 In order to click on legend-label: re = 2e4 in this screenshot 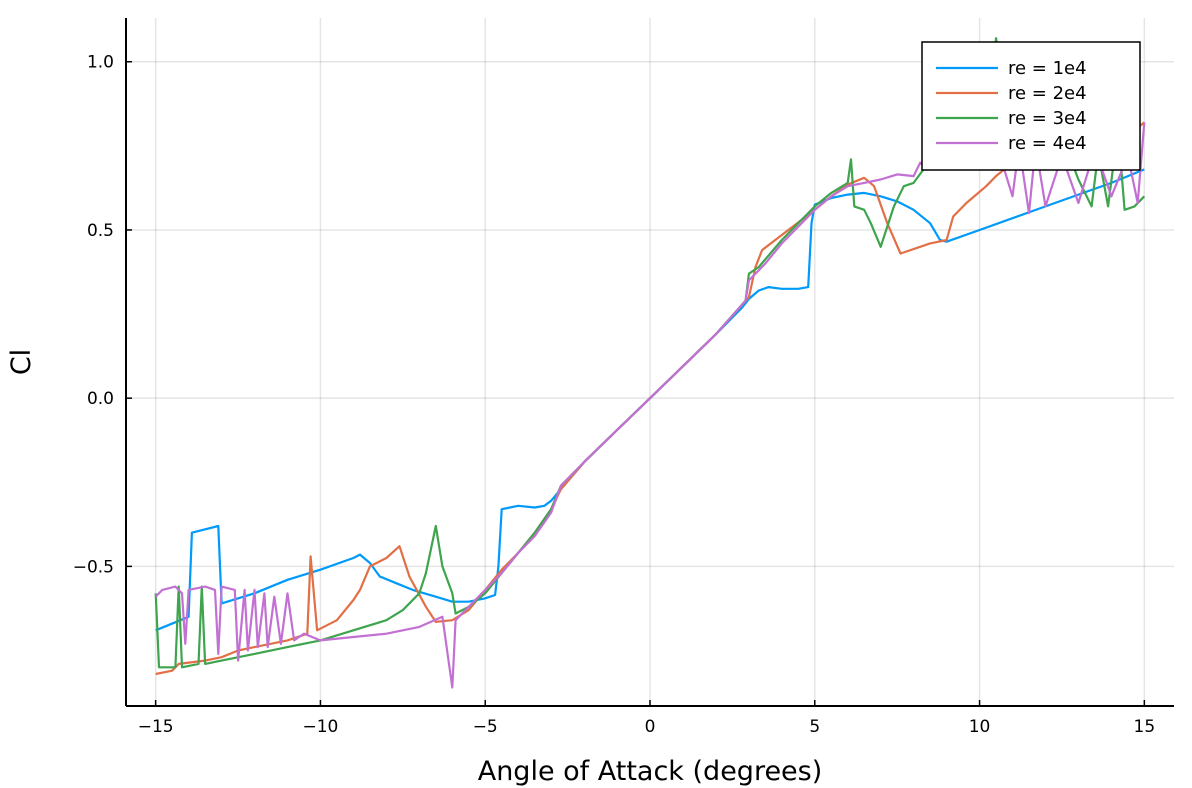, I will do `click(1047, 93)`.